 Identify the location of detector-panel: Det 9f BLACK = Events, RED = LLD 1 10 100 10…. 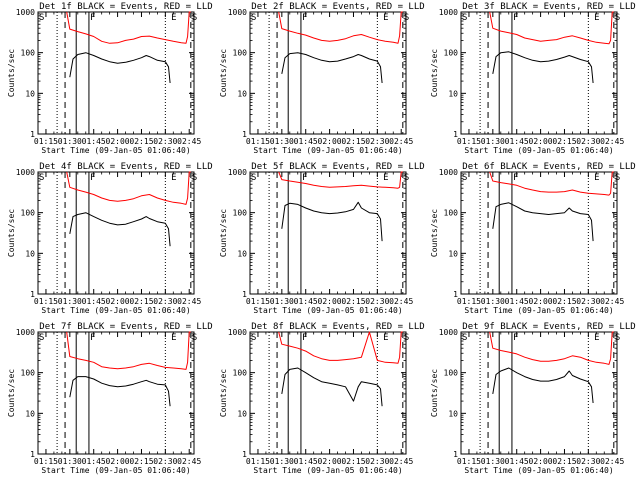
(533, 398).